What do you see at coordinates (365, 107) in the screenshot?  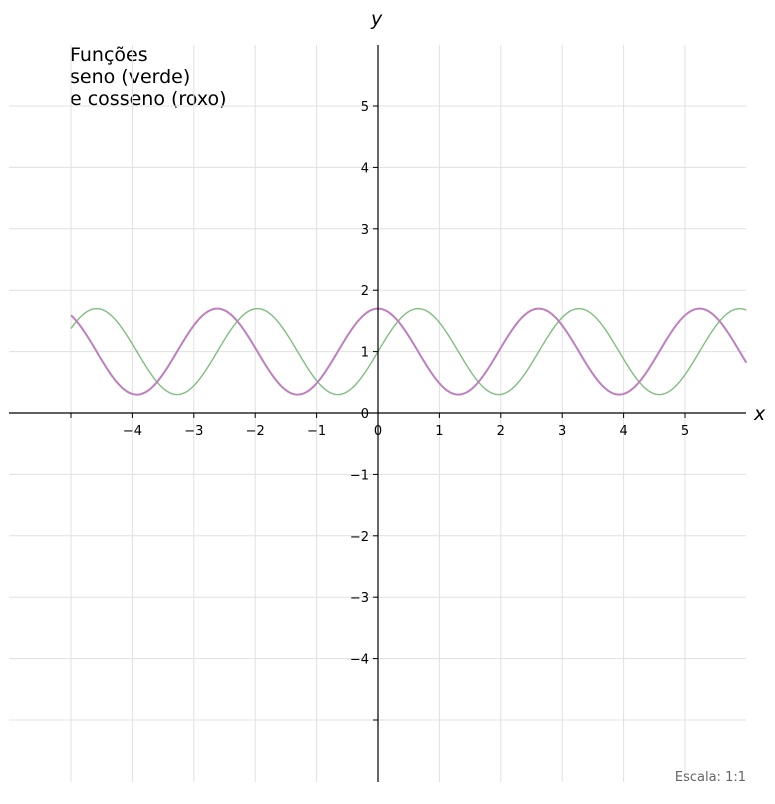 I see `y-tick-label: 5` at bounding box center [365, 107].